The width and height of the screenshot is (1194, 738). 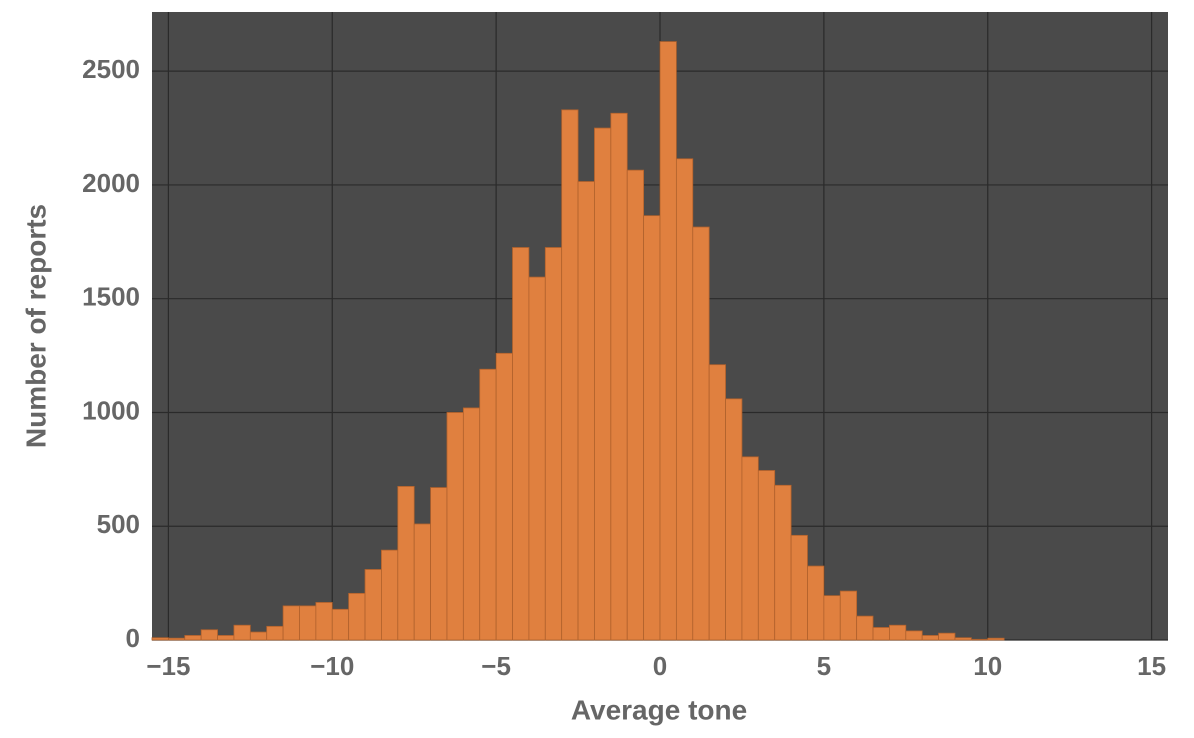 What do you see at coordinates (111, 183) in the screenshot?
I see `y-tick-label: 2000` at bounding box center [111, 183].